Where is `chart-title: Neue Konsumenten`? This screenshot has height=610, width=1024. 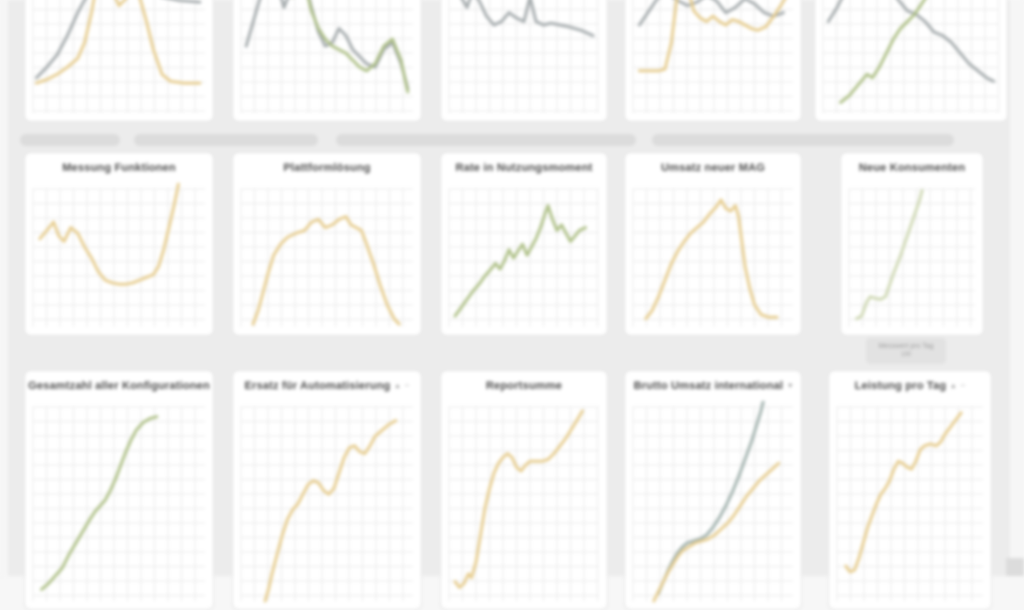 chart-title: Neue Konsumenten is located at coordinates (912, 168).